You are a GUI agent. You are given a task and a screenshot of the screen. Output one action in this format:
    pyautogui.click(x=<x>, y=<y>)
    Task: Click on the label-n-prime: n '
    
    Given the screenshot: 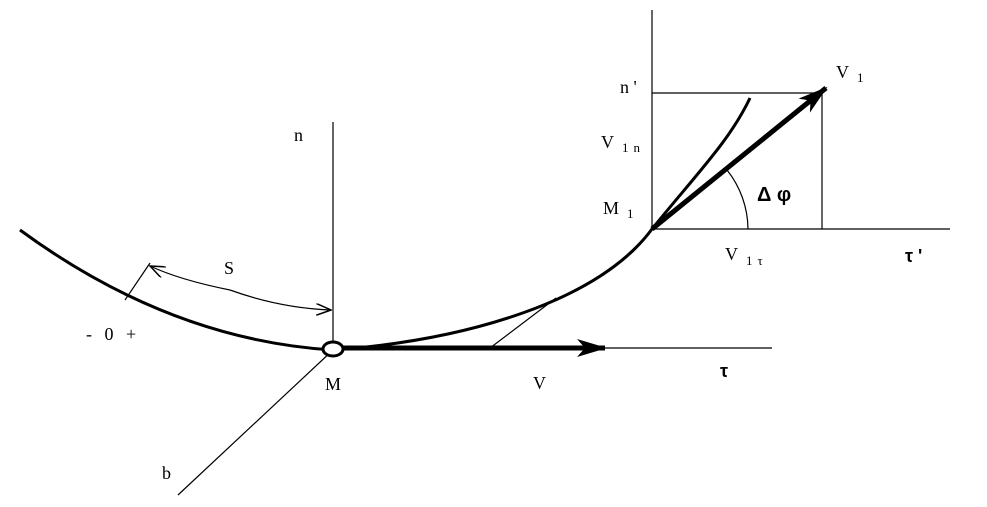 What is the action you would take?
    pyautogui.click(x=628, y=87)
    